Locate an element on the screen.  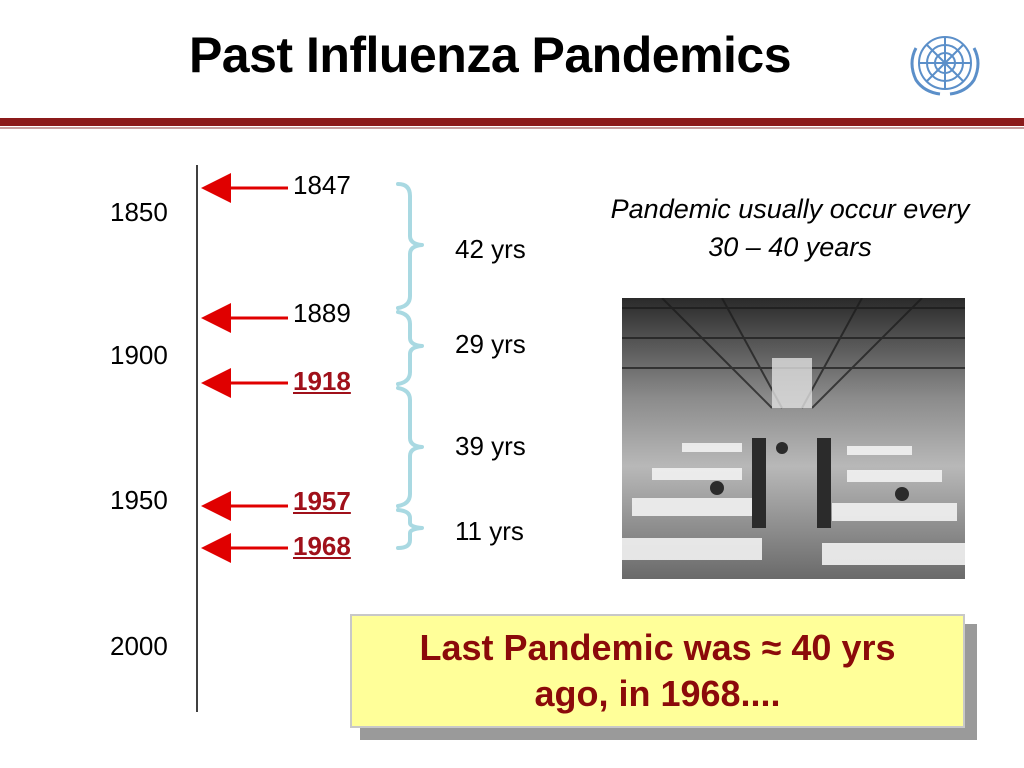
axis-tick-2000: 2000 is located at coordinates (139, 646).